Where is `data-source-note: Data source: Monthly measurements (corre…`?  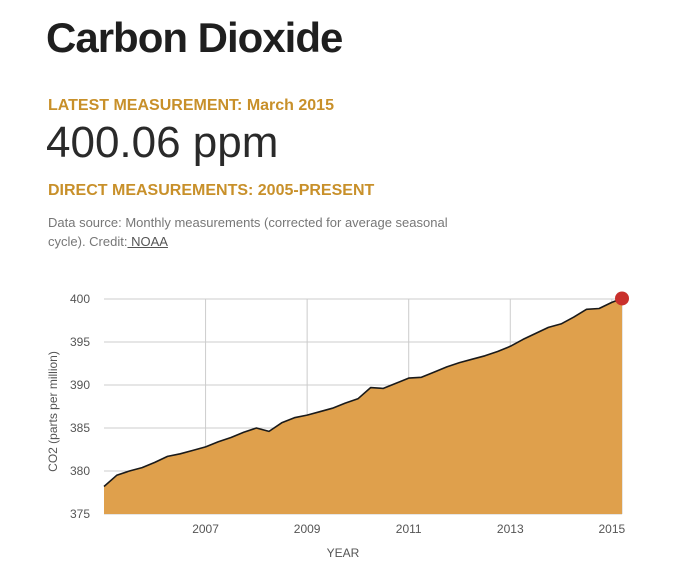 data-source-note: Data source: Monthly measurements (corre… is located at coordinates (263, 232).